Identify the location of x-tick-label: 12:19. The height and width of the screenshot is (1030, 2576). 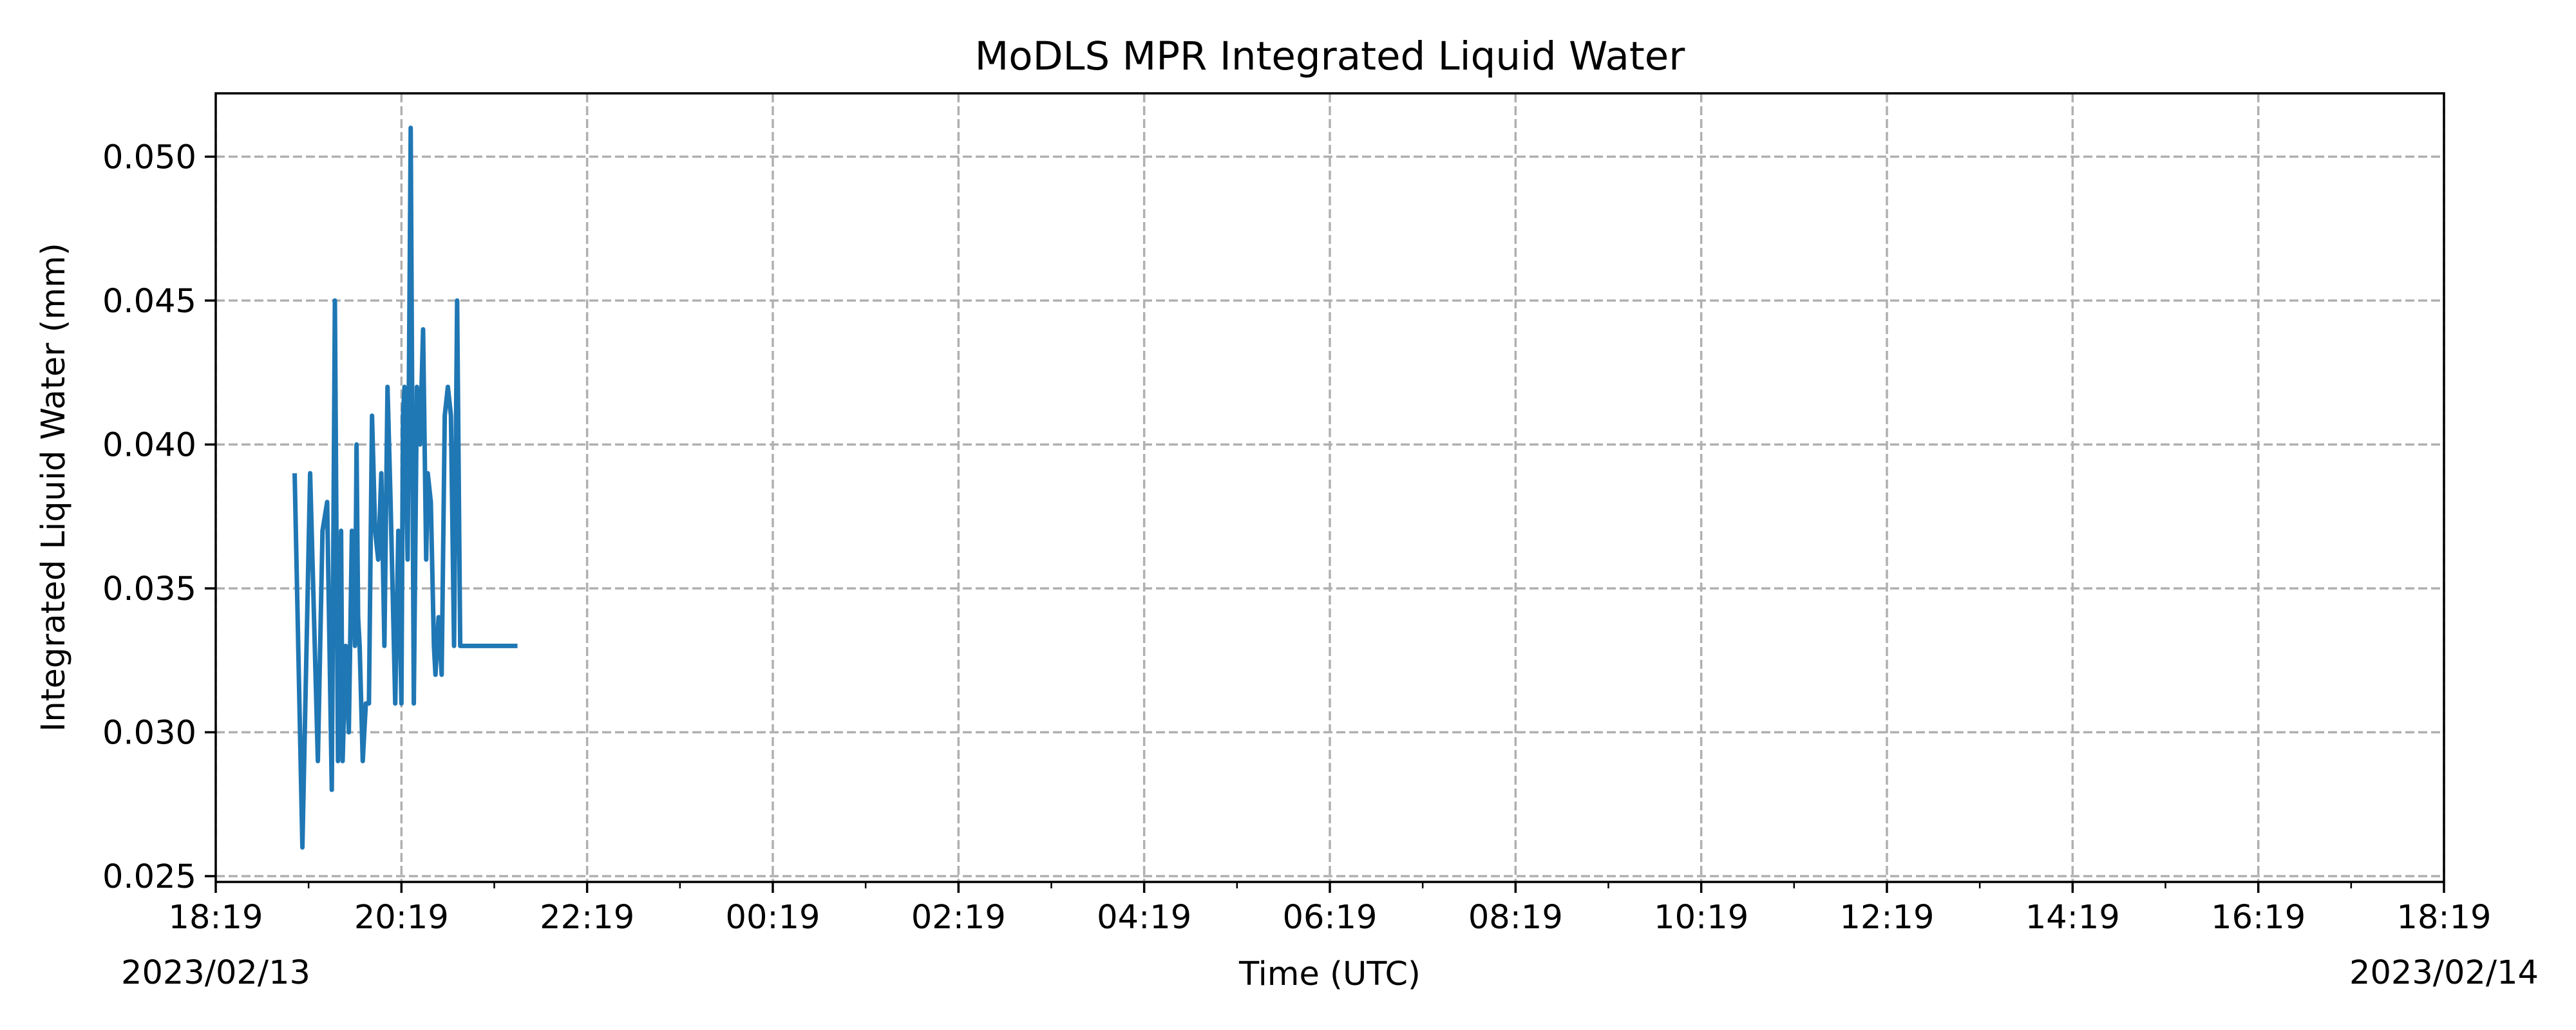
(1888, 918).